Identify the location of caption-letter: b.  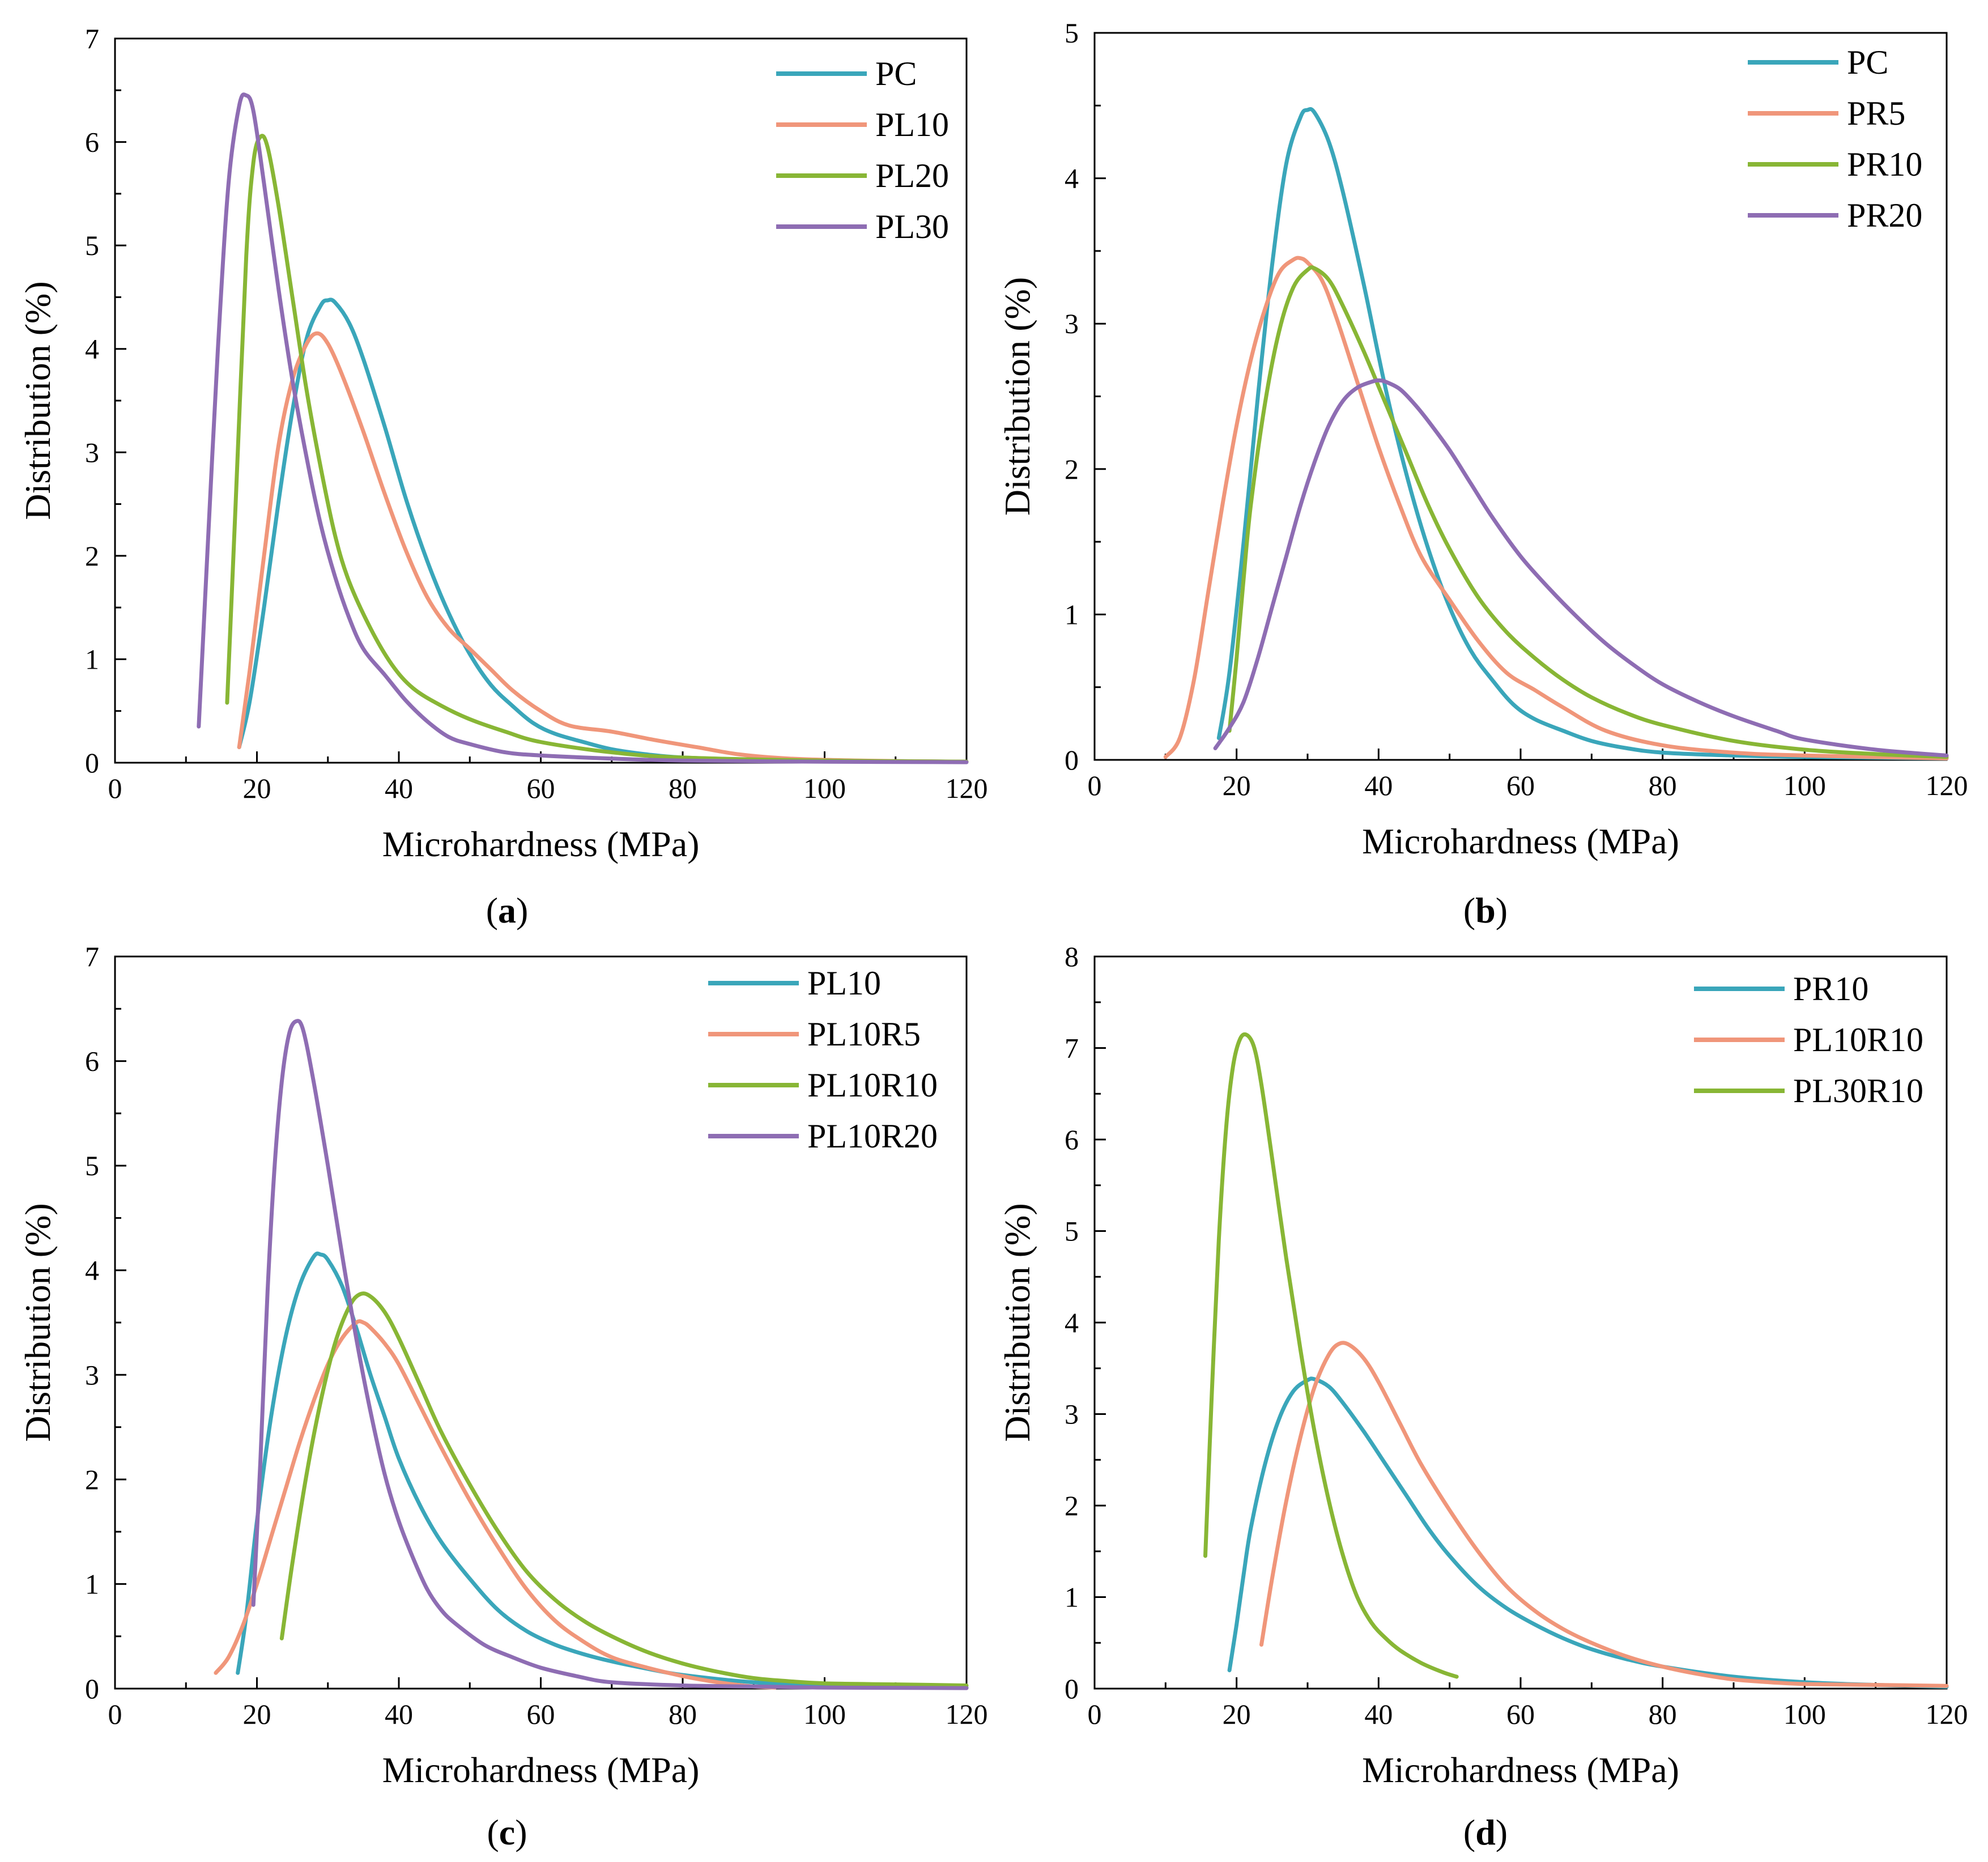
(1485, 910).